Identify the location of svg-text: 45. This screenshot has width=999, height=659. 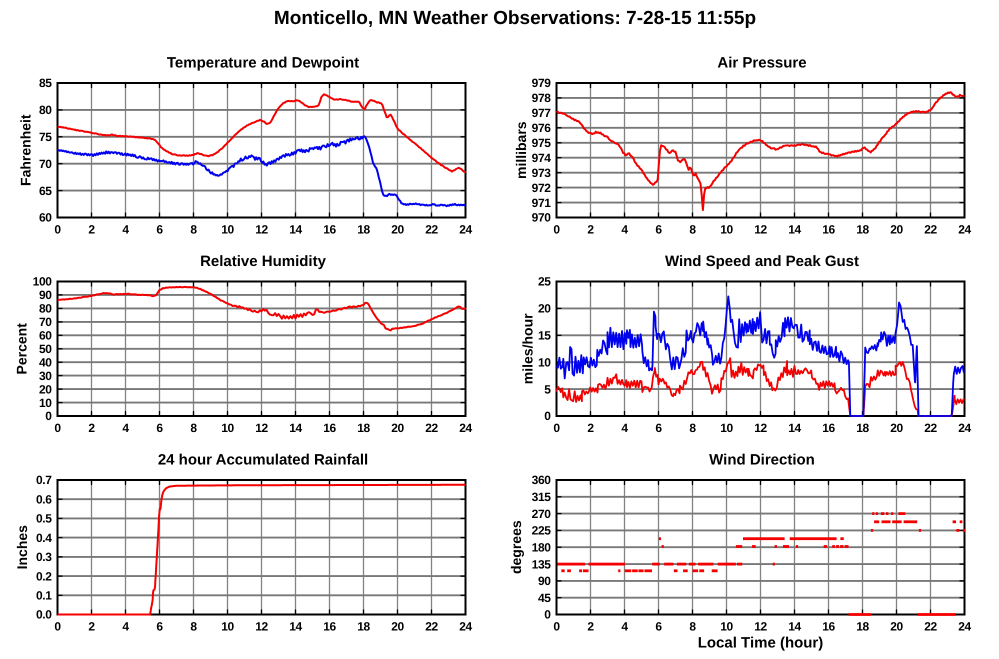
(544, 598).